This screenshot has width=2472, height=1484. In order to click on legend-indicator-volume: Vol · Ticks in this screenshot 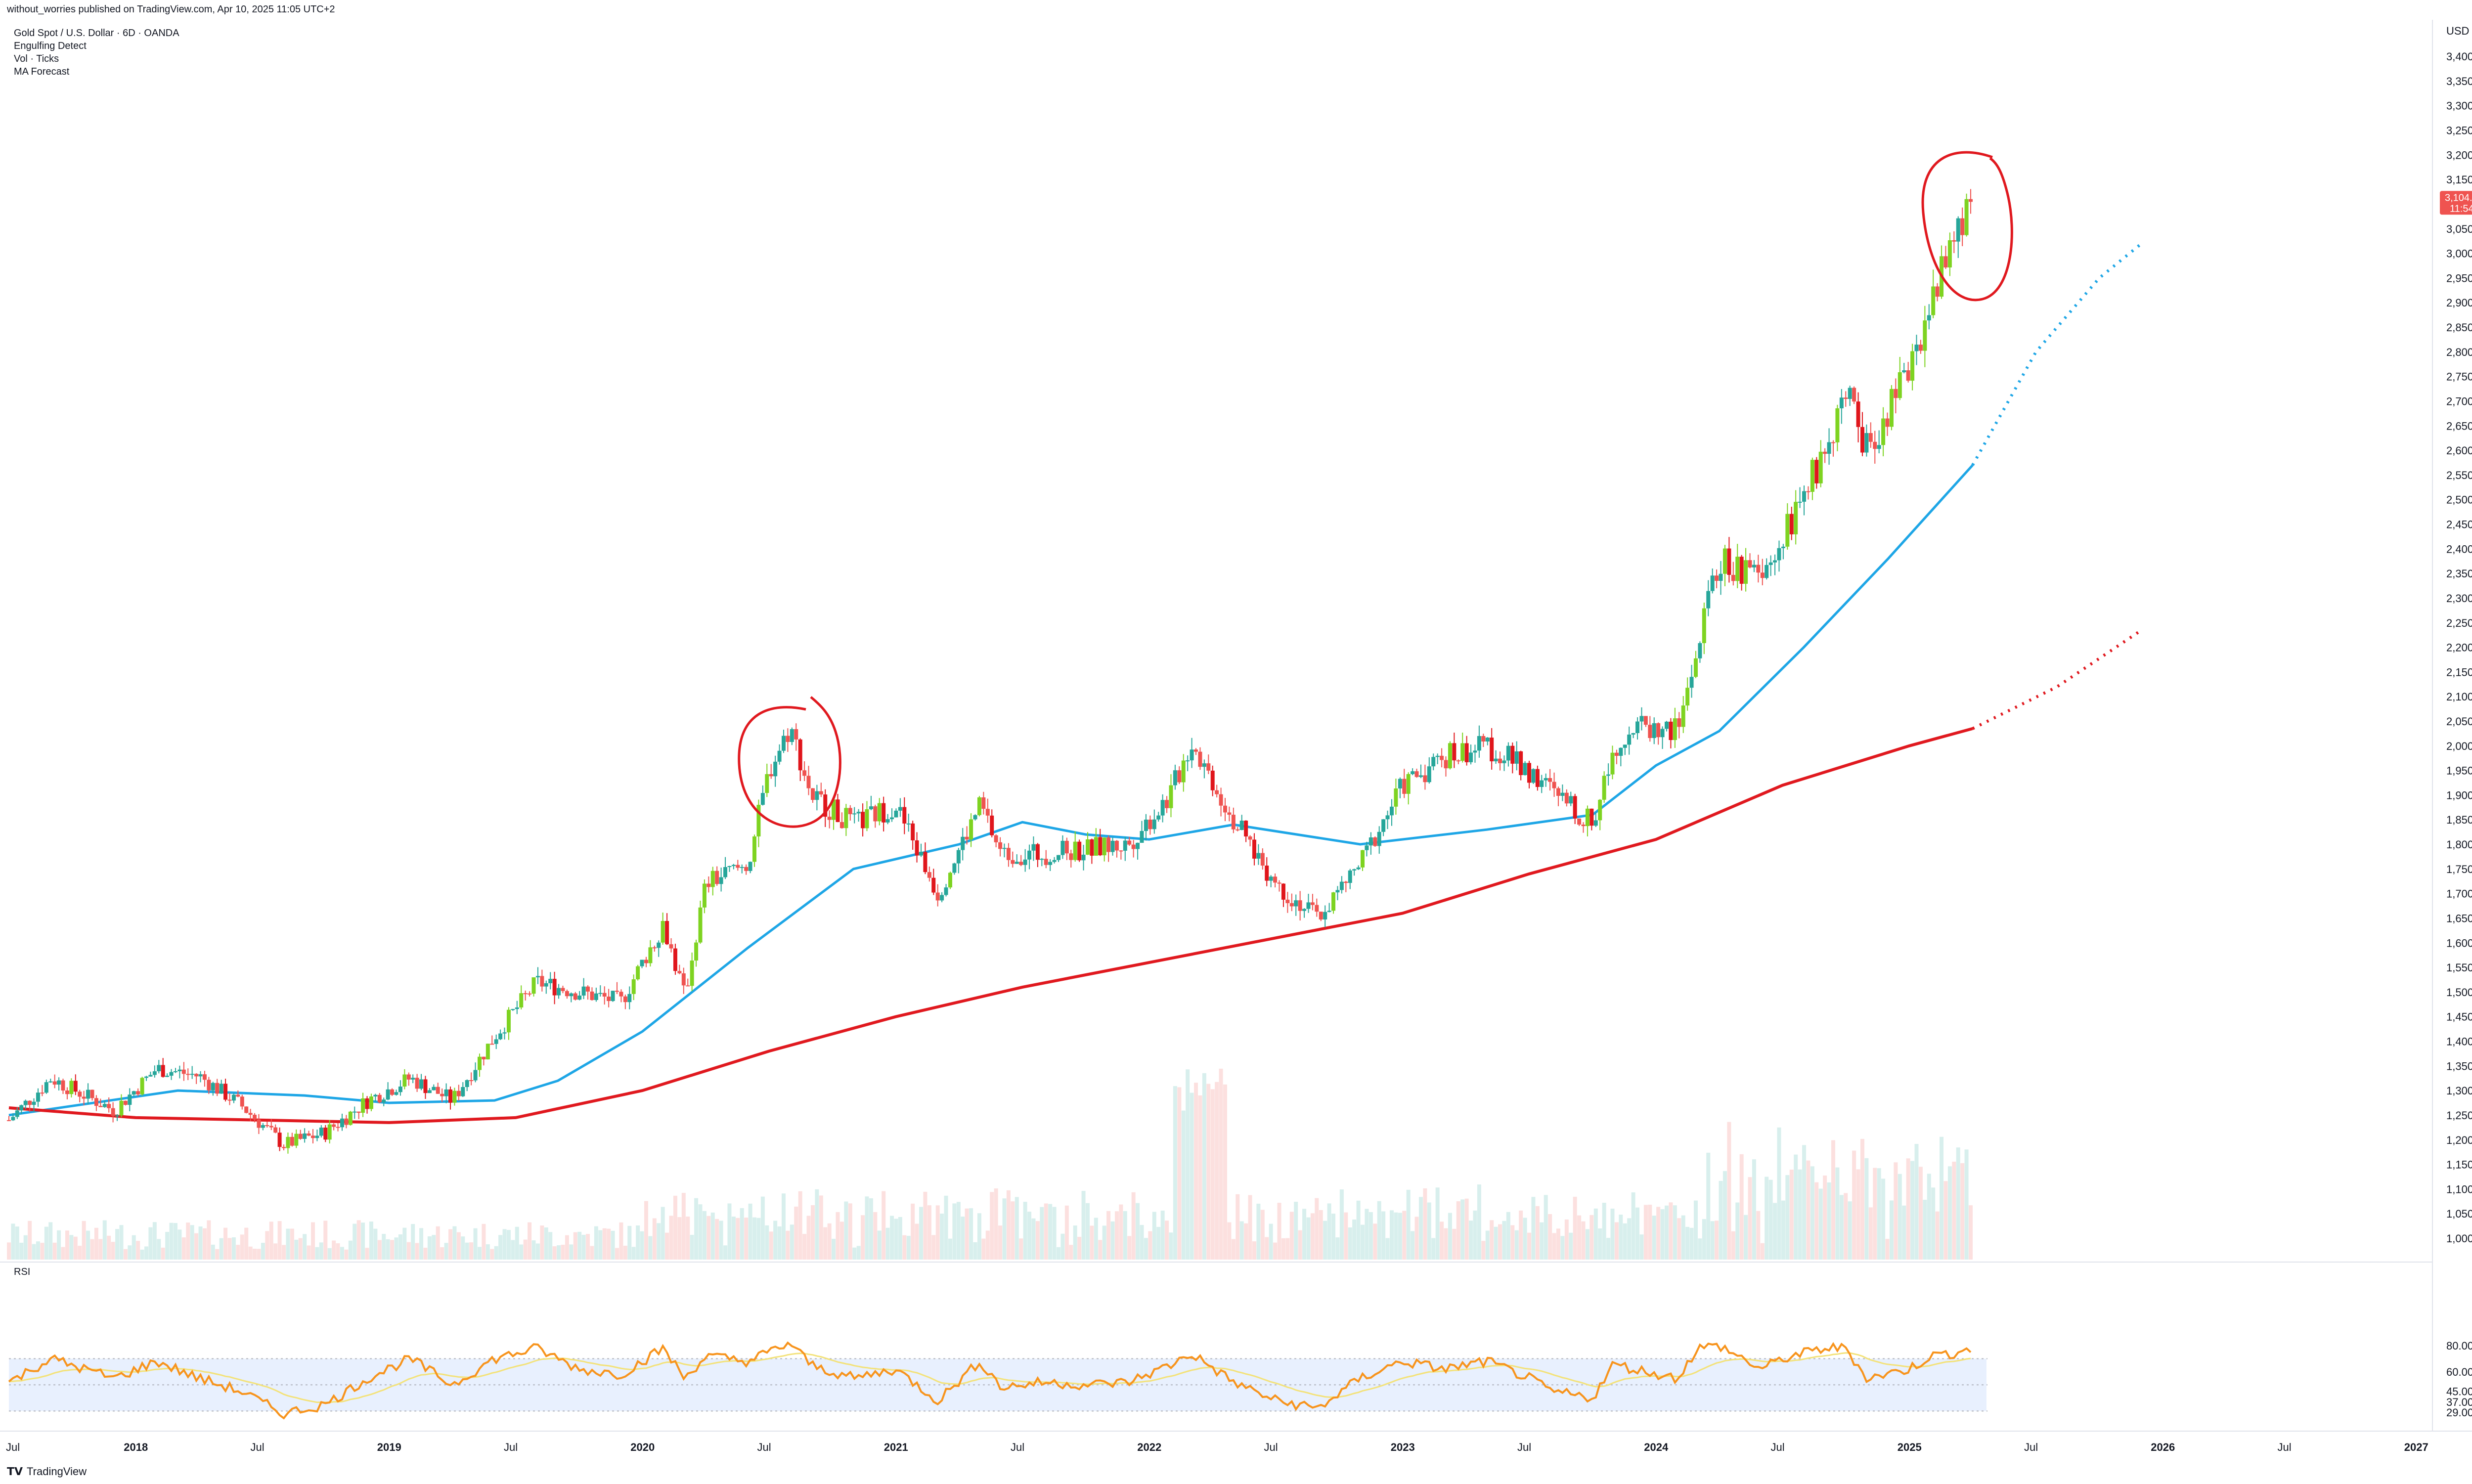, I will do `click(36, 58)`.